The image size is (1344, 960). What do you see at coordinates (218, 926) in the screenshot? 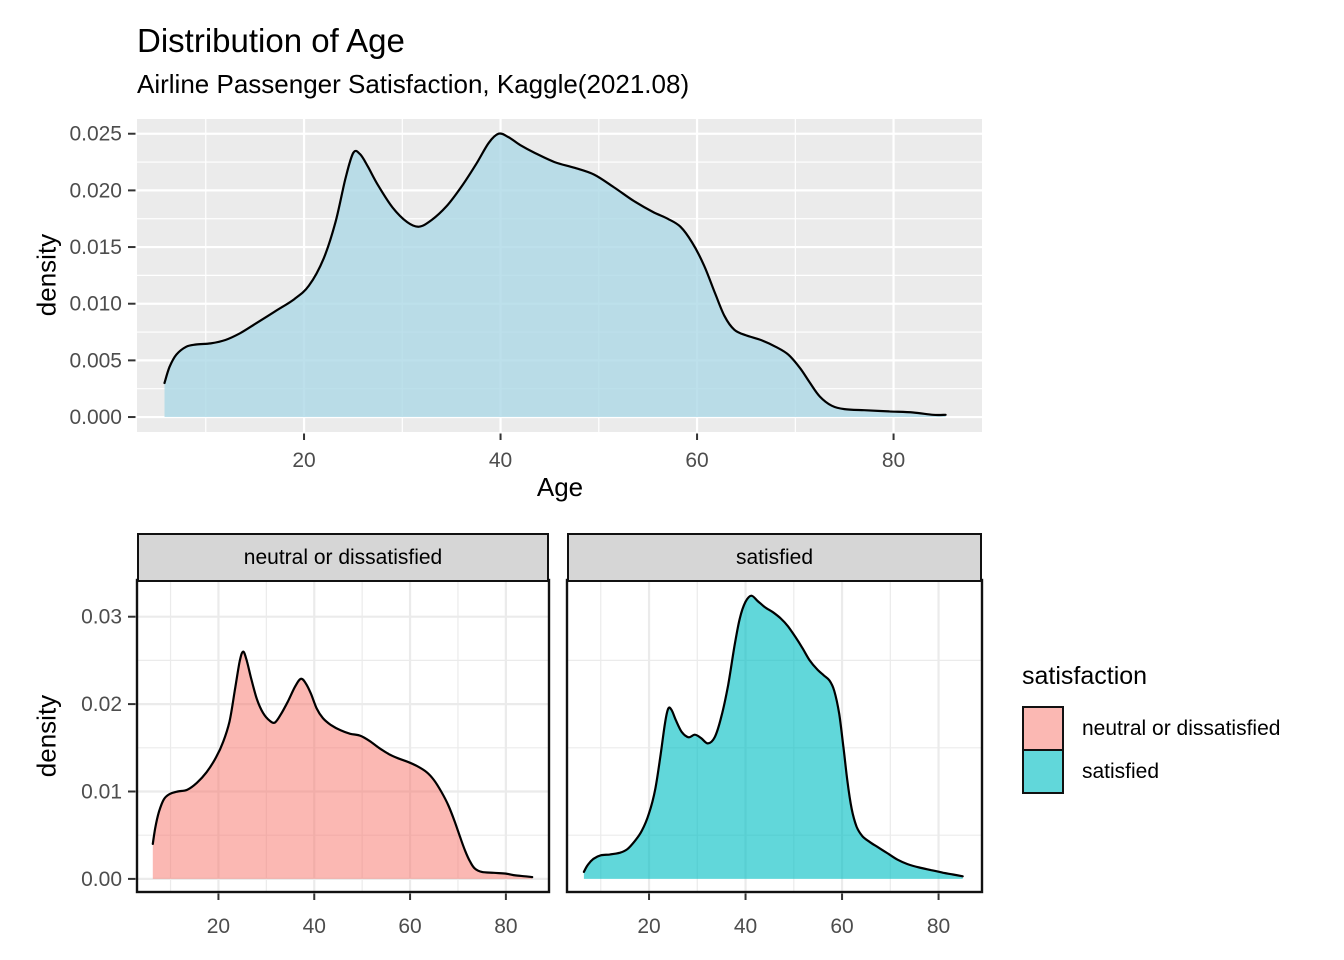
I see `x-tick-label-neutral: 20` at bounding box center [218, 926].